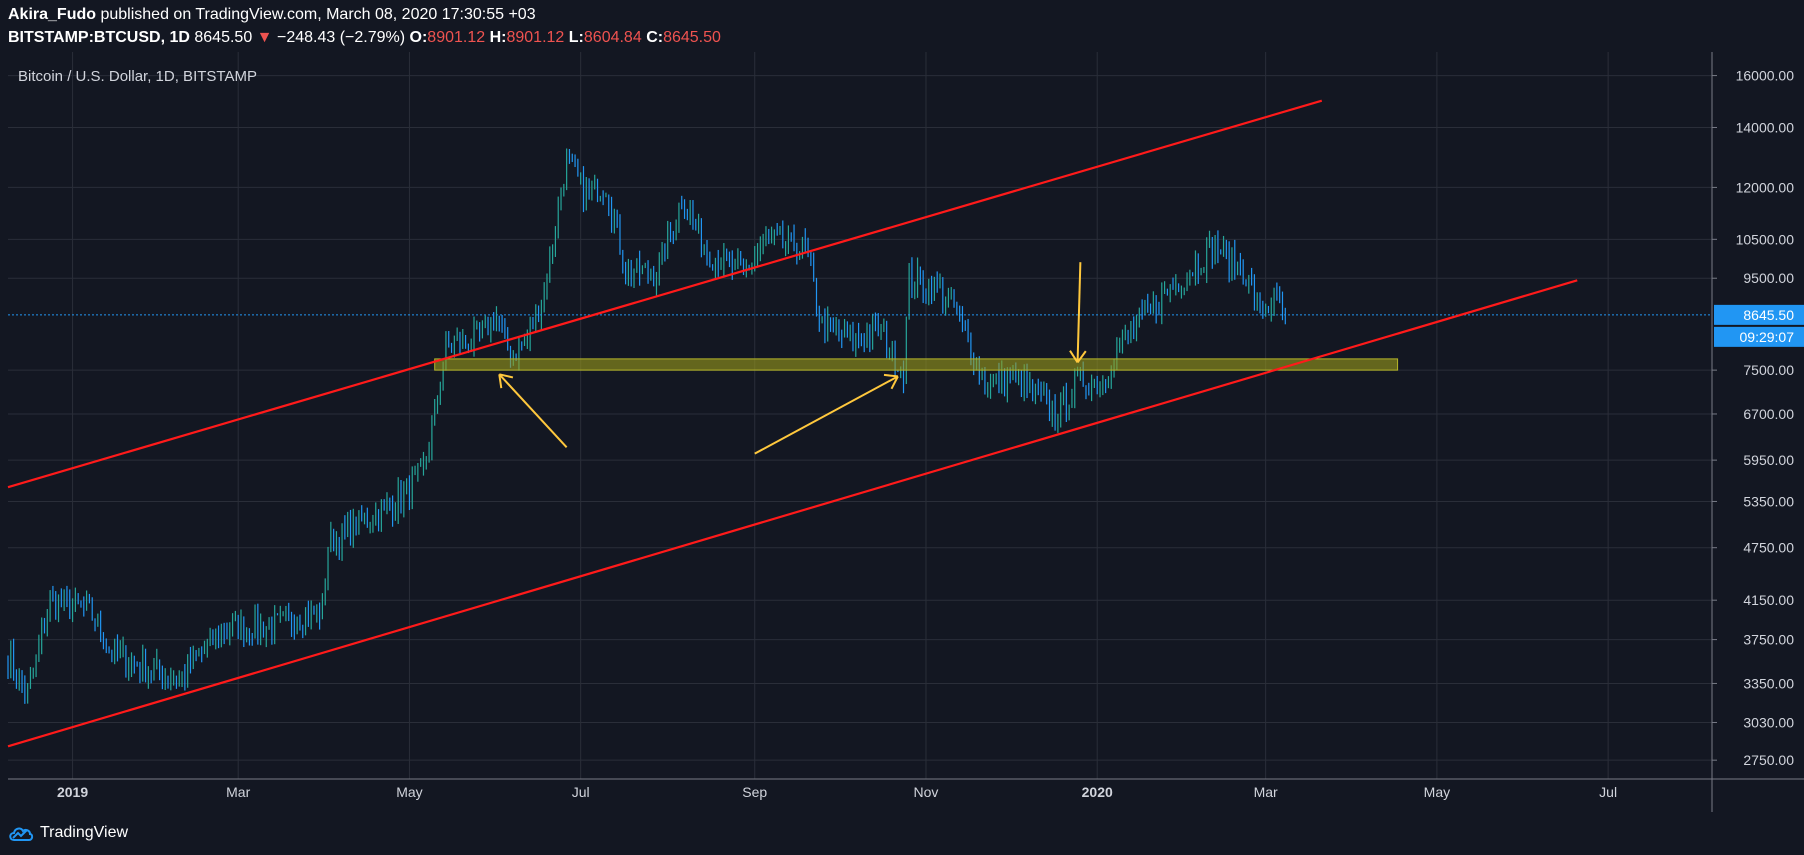 The width and height of the screenshot is (1804, 855). What do you see at coordinates (1768, 548) in the screenshot?
I see `price-tick-label: 4750.00` at bounding box center [1768, 548].